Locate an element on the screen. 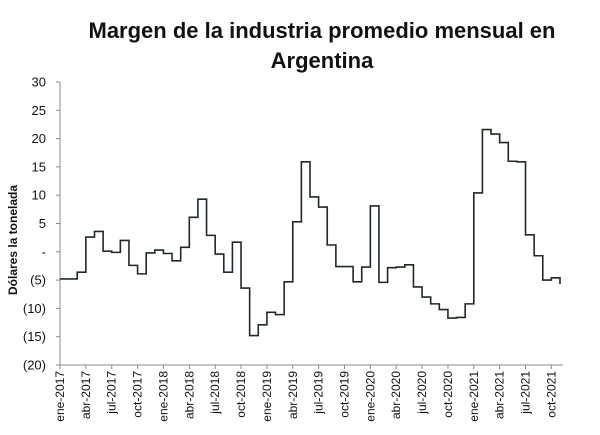 Image resolution: width=600 pixels, height=435 pixels. x-tick-label: ene-2018 is located at coordinates (163, 396).